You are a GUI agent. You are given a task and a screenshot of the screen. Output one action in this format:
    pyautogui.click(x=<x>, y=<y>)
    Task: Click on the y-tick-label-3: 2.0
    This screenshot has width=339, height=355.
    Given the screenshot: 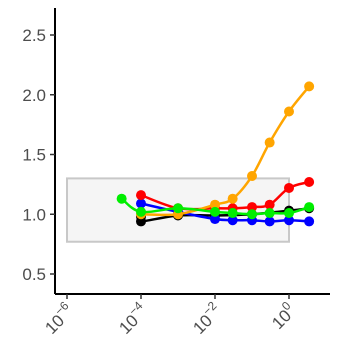 What is the action you would take?
    pyautogui.click(x=34, y=95)
    